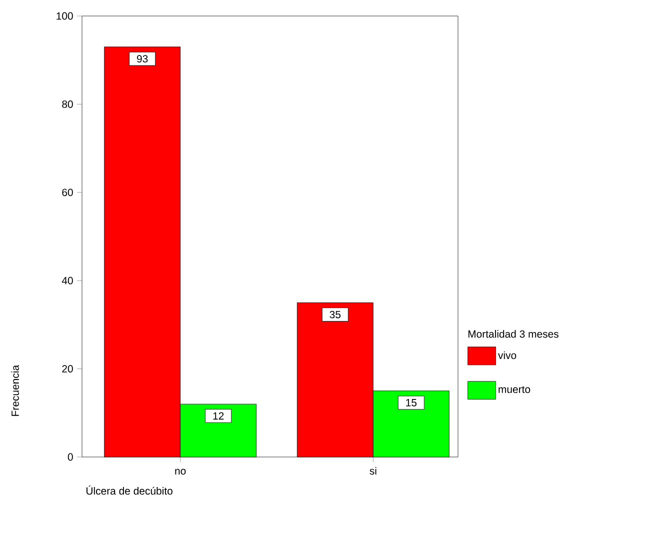 The image size is (656, 536). What do you see at coordinates (15, 390) in the screenshot?
I see `y-axis-title: Frecuencia` at bounding box center [15, 390].